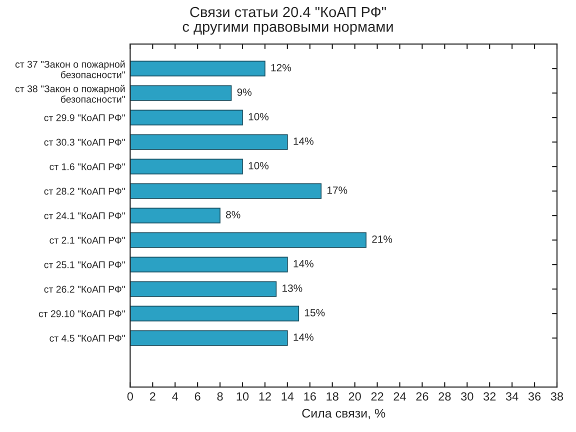 This screenshot has height=432, width=576. Describe the element at coordinates (400, 396) in the screenshot. I see `x-tick-label: 24` at that location.